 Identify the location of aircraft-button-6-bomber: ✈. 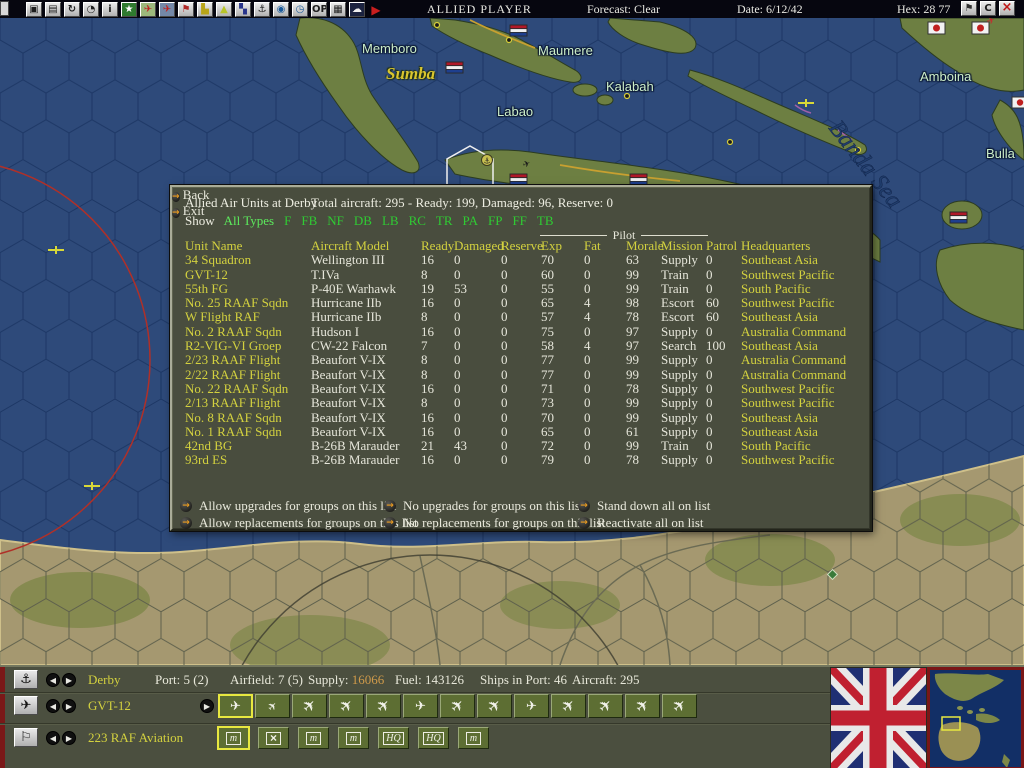
(457, 706).